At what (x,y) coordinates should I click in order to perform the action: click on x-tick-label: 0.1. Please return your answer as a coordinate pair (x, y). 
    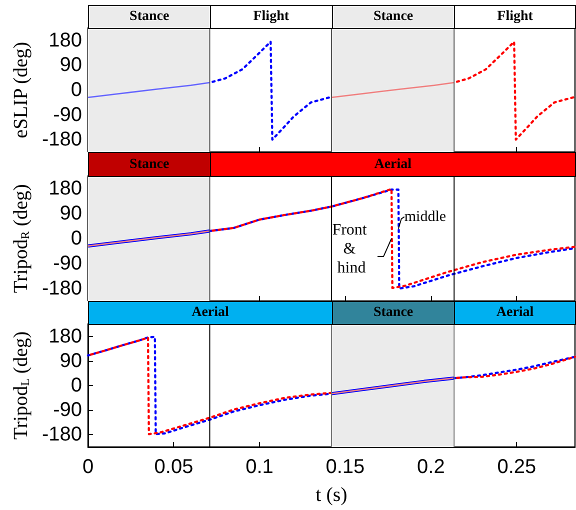
    Looking at the image, I should click on (260, 467).